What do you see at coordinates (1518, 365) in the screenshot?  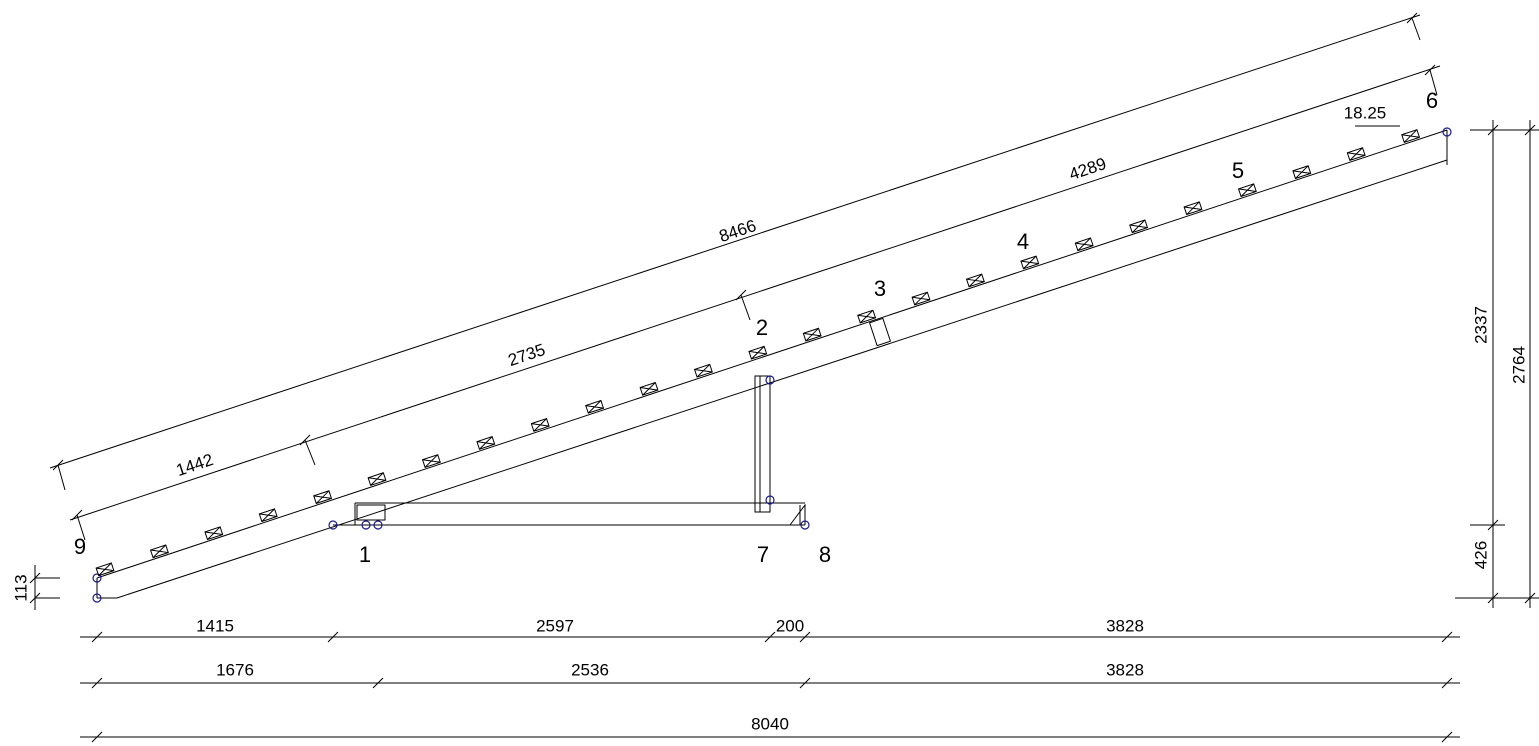 I see `dimension-label: 2764` at bounding box center [1518, 365].